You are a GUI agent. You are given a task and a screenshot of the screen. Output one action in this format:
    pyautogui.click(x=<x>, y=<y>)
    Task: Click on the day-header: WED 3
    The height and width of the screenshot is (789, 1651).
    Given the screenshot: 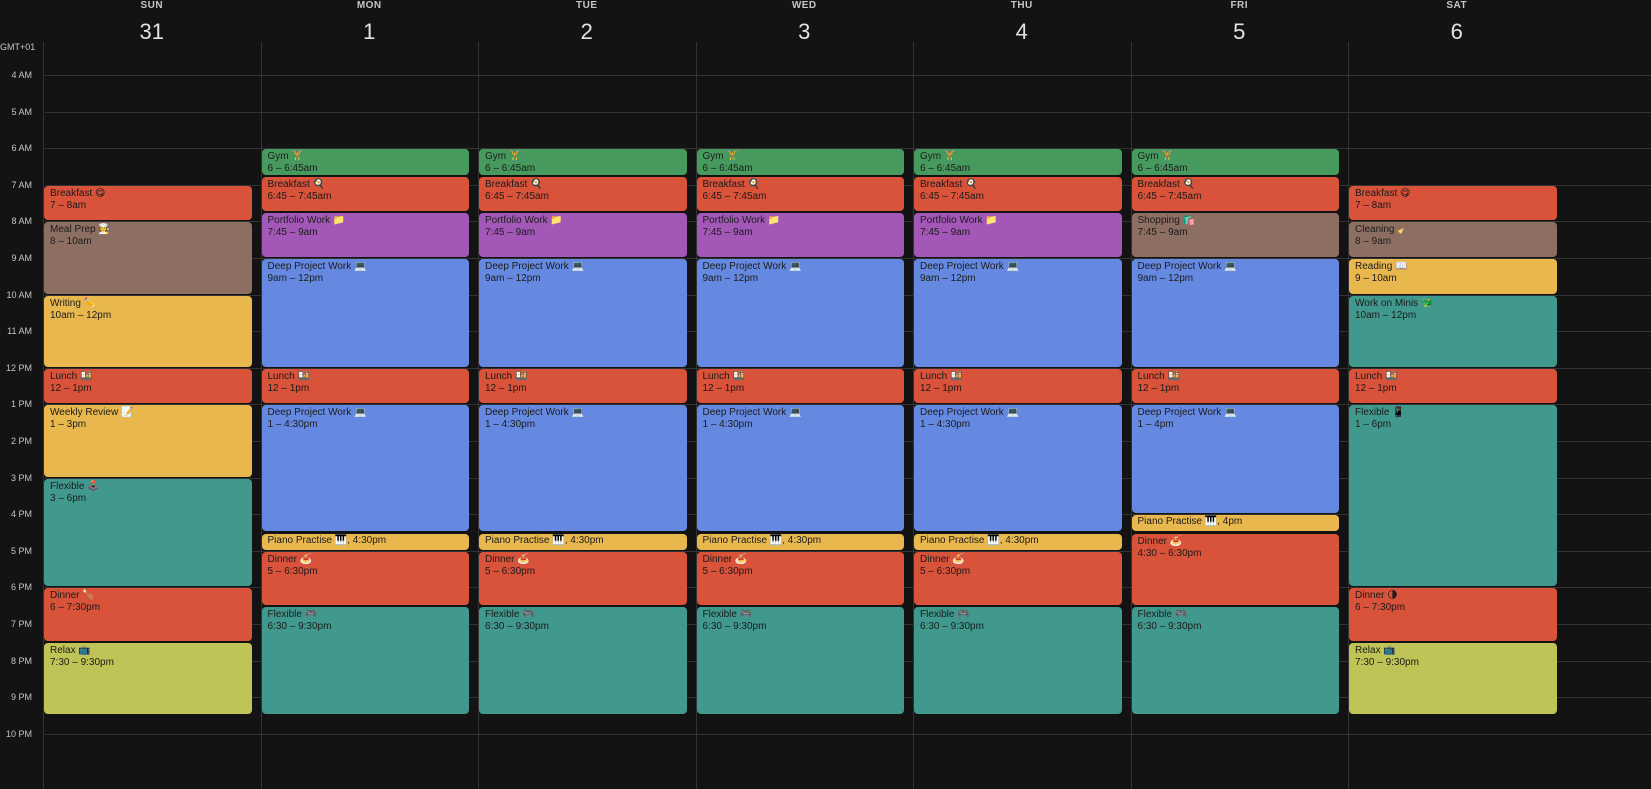 What is the action you would take?
    pyautogui.click(x=805, y=22)
    